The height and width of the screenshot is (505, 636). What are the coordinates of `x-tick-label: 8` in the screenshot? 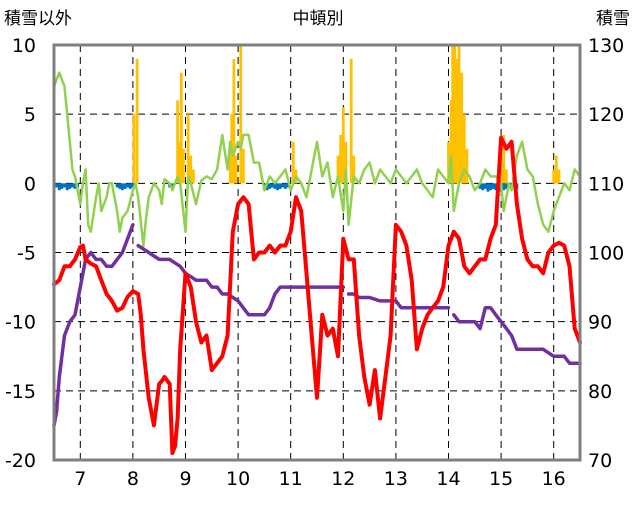 It's located at (133, 479).